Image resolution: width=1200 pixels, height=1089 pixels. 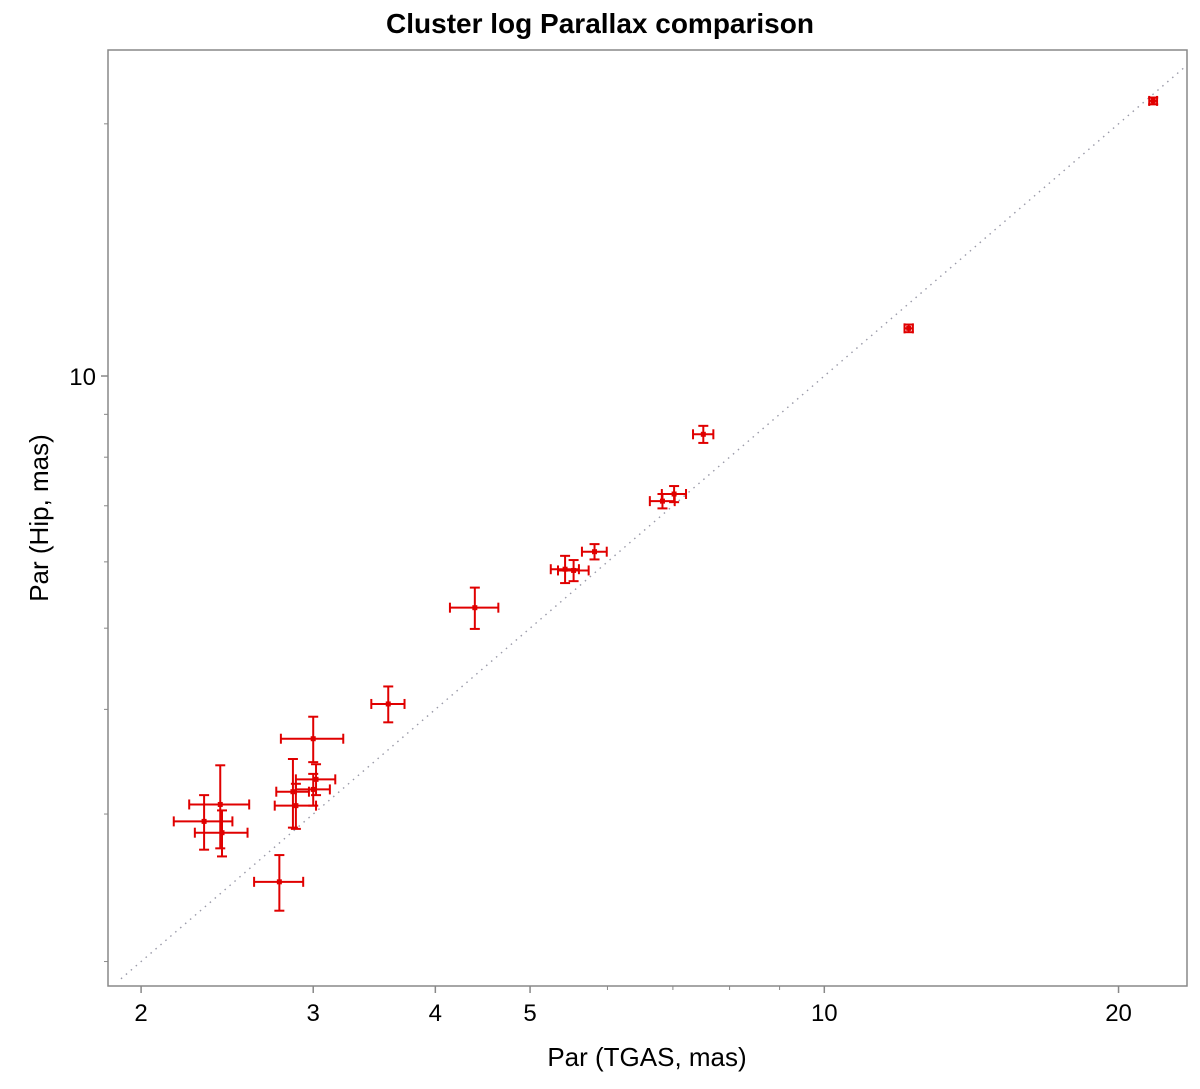 I want to click on chart-title: Cluster log Parallax comparison, so click(x=600, y=23).